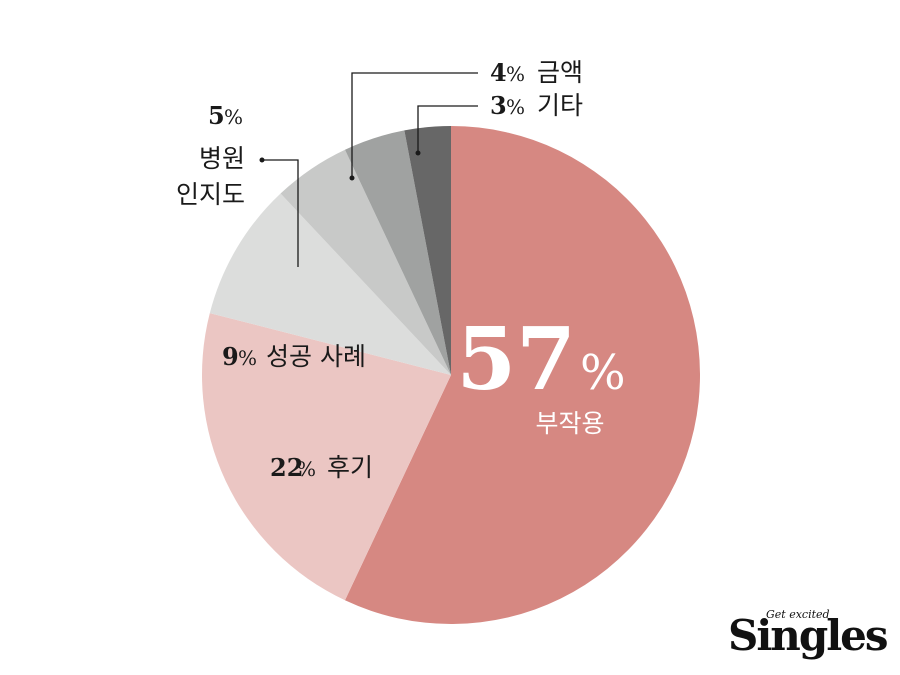 The height and width of the screenshot is (675, 900). Describe the element at coordinates (516, 359) in the screenshot. I see `side-effects-percent-value: 57` at that location.